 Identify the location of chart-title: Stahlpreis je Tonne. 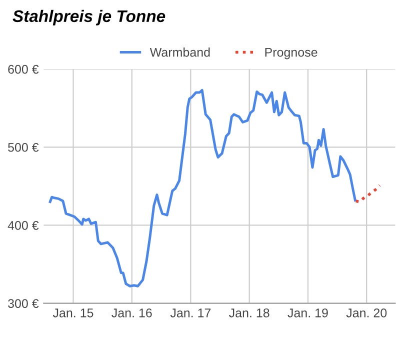
(89, 18).